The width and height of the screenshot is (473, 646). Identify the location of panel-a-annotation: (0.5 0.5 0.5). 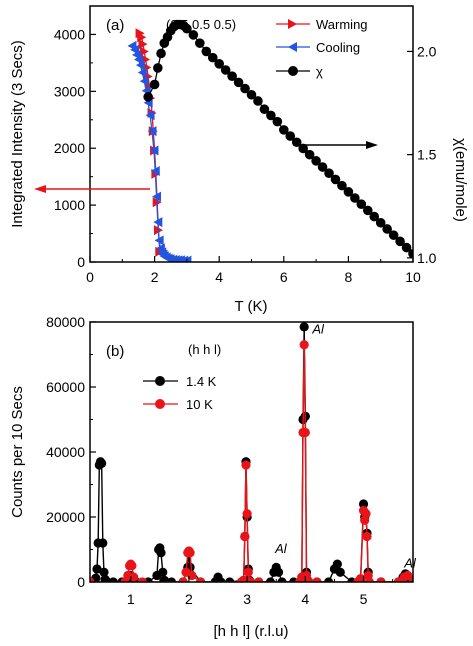
(201, 24).